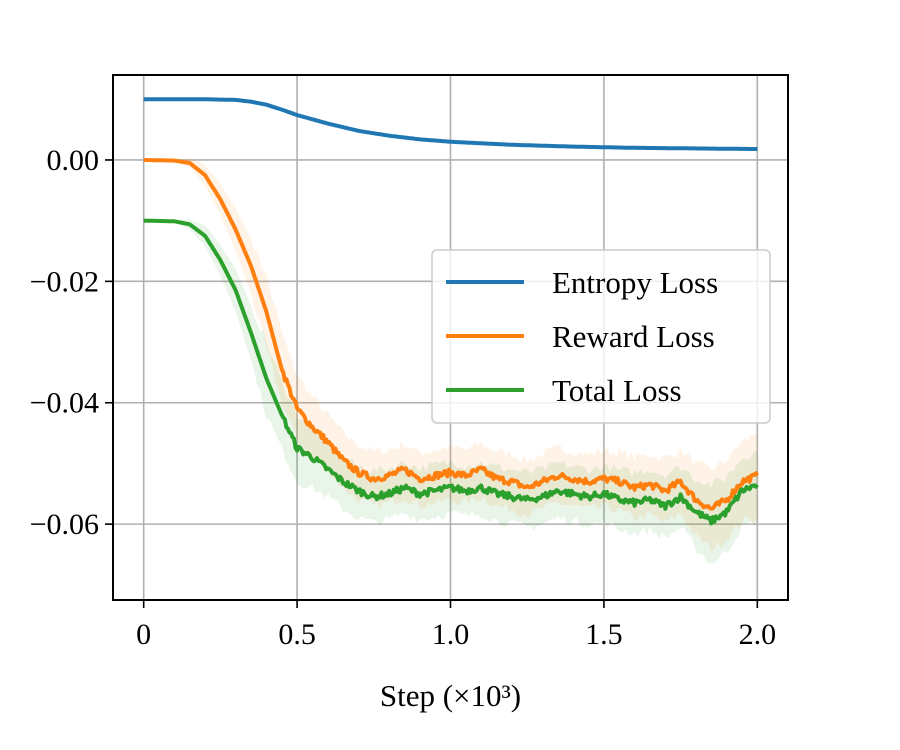  I want to click on x-axis-label: Step (×10³), so click(450, 695).